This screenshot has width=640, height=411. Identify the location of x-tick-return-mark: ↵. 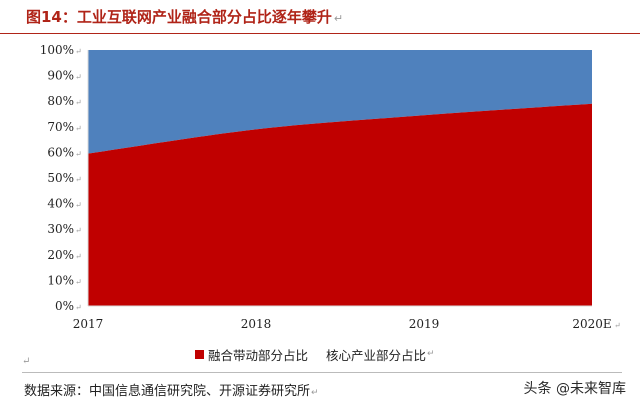
(617, 325).